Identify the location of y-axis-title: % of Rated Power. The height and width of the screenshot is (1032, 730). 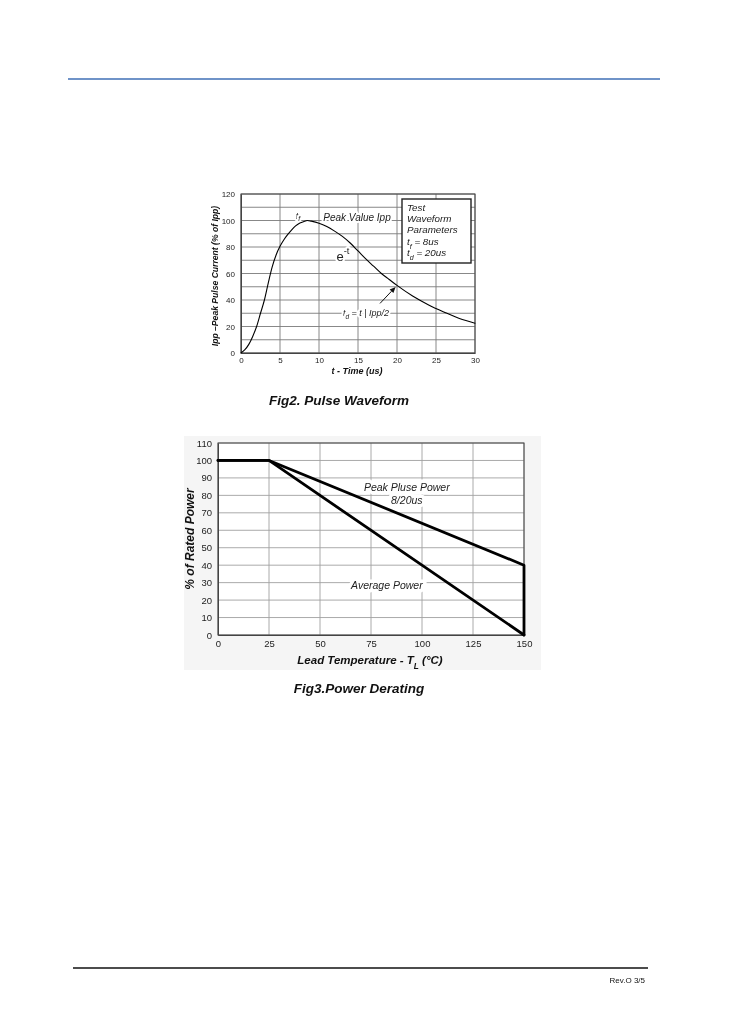
(190, 538).